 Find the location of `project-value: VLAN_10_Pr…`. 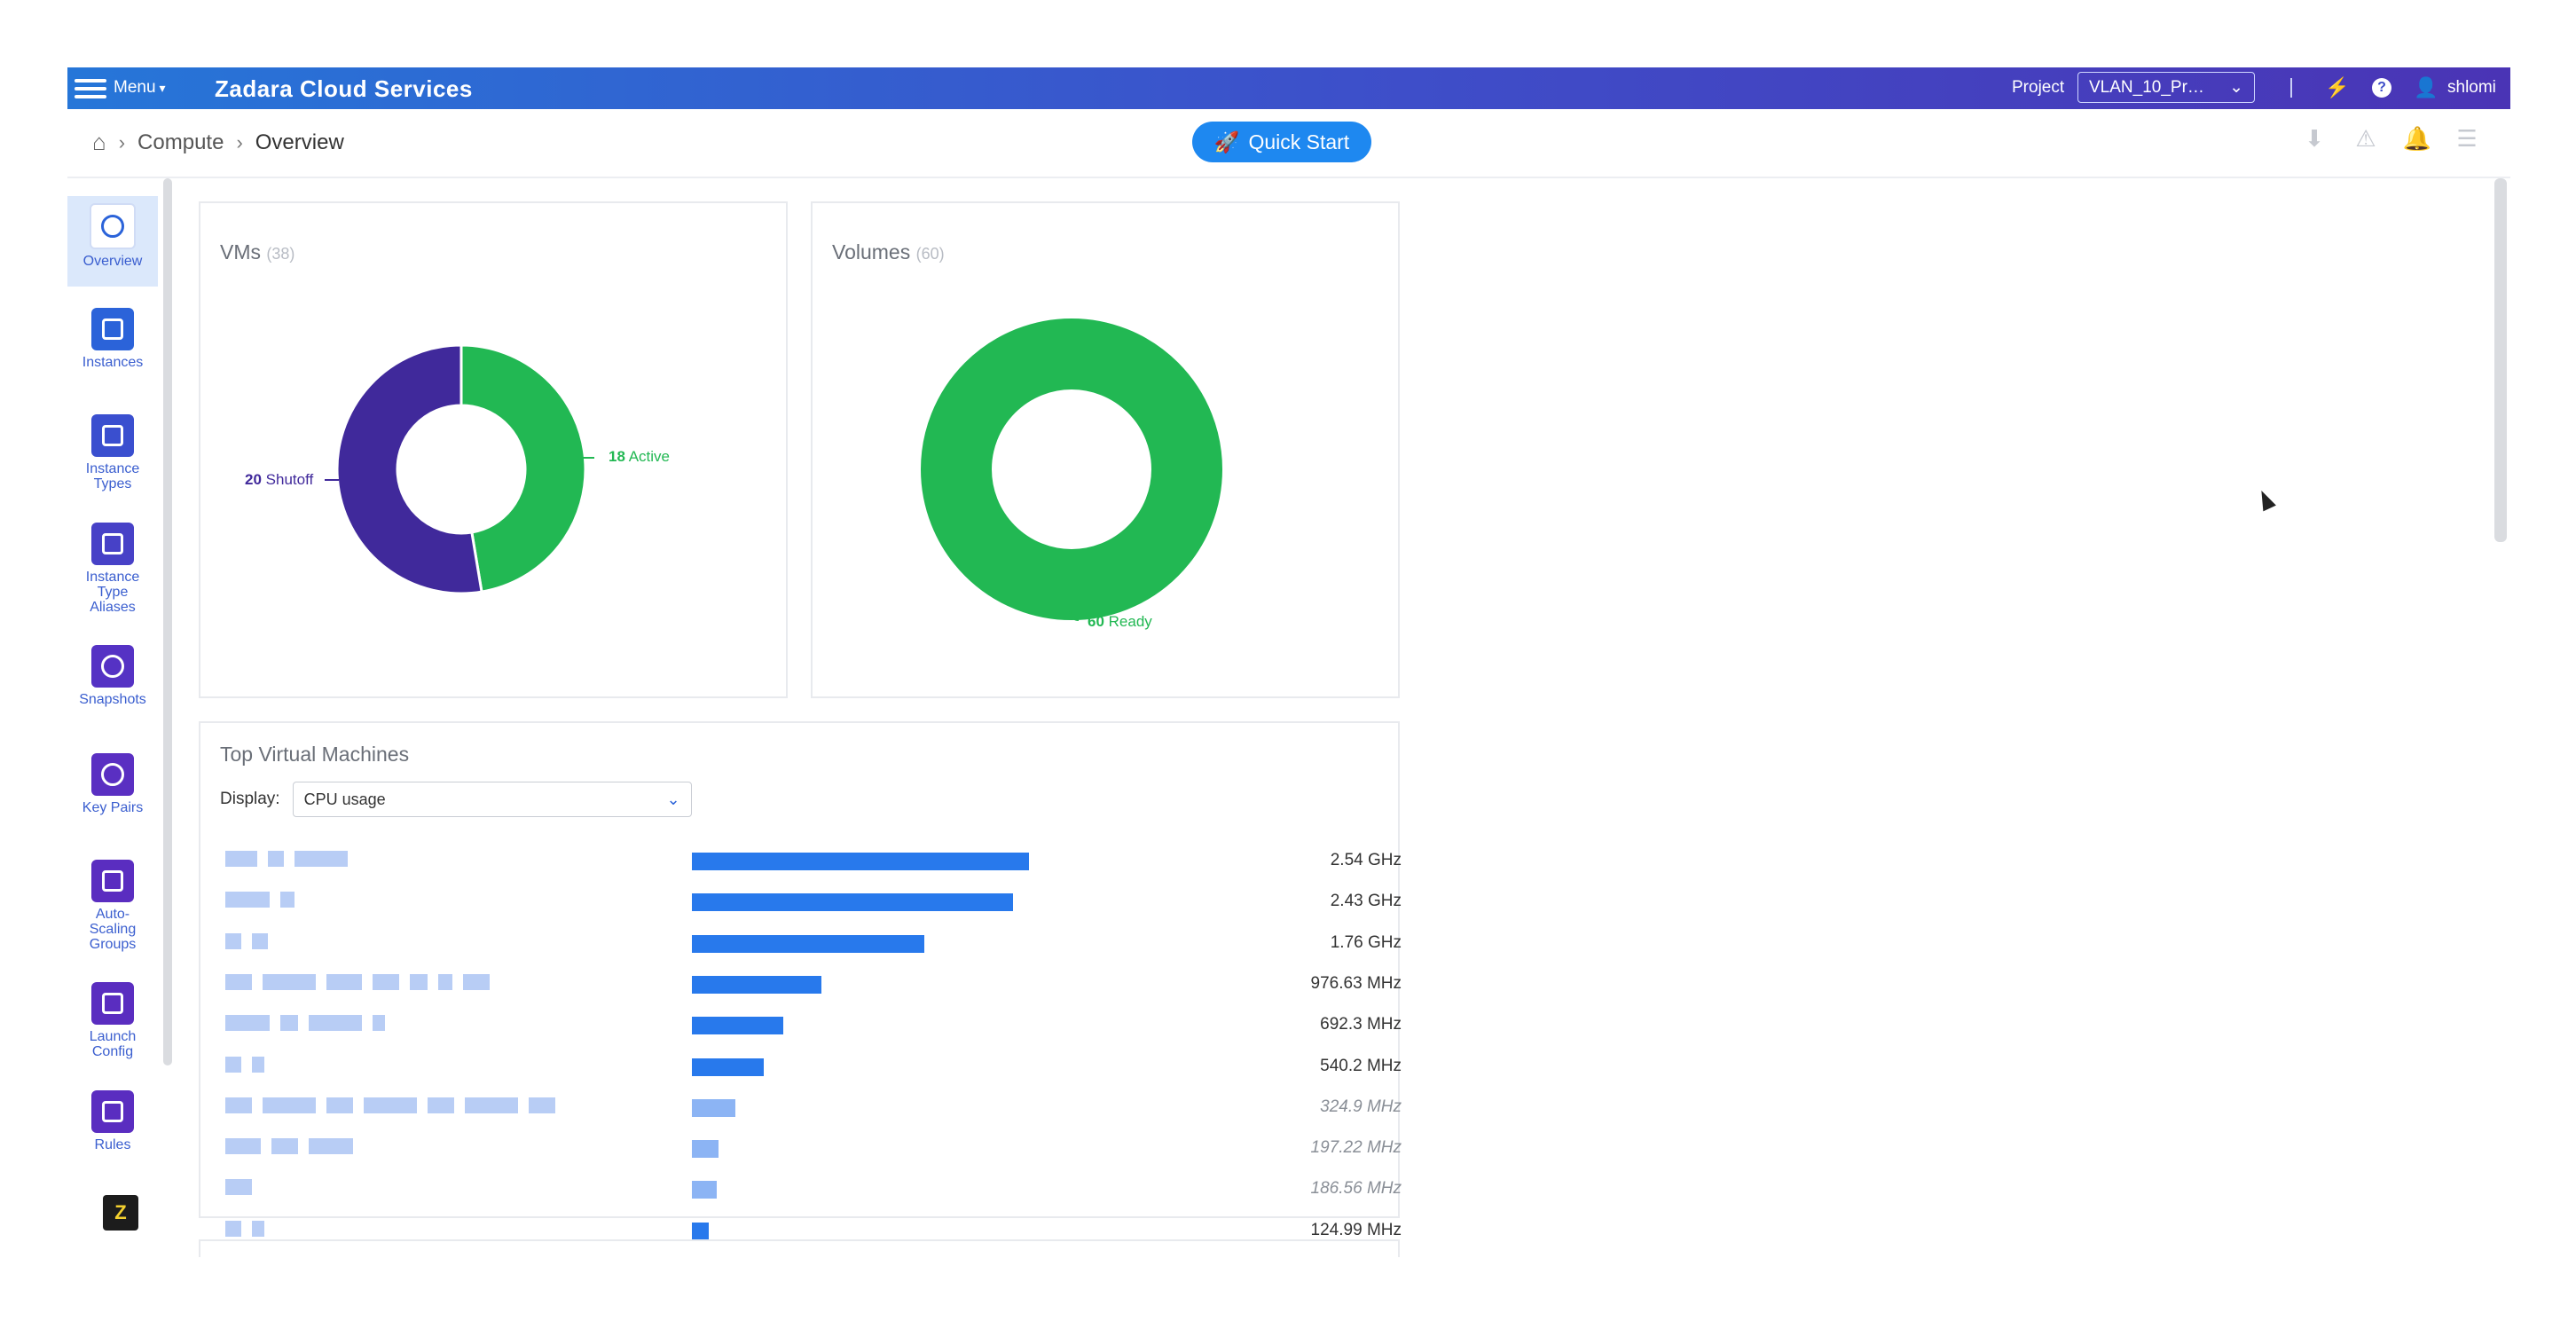

project-value: VLAN_10_Pr… is located at coordinates (2146, 87).